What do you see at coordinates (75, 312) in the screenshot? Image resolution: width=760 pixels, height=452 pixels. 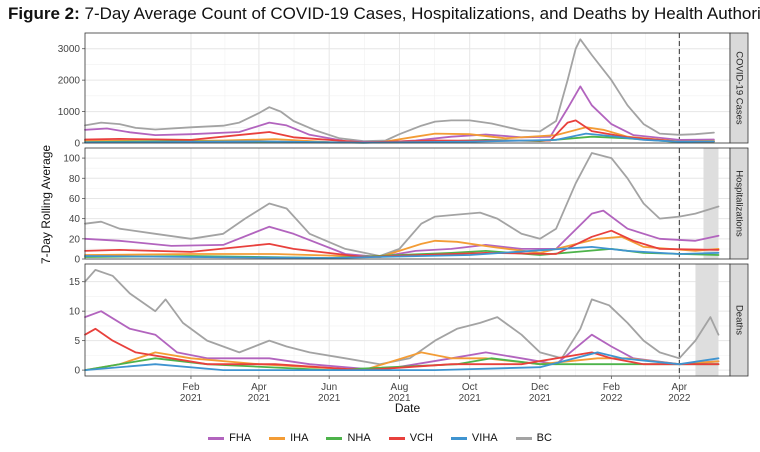 I see `y-tick-label: 10` at bounding box center [75, 312].